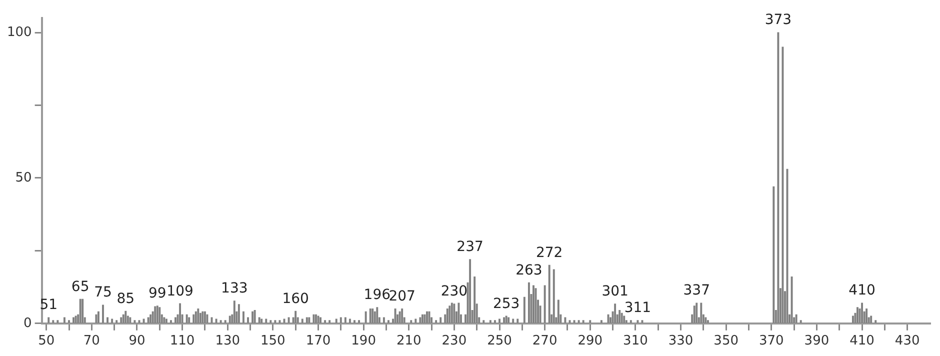 The width and height of the screenshot is (940, 356). I want to click on annotation: 207, so click(402, 296).